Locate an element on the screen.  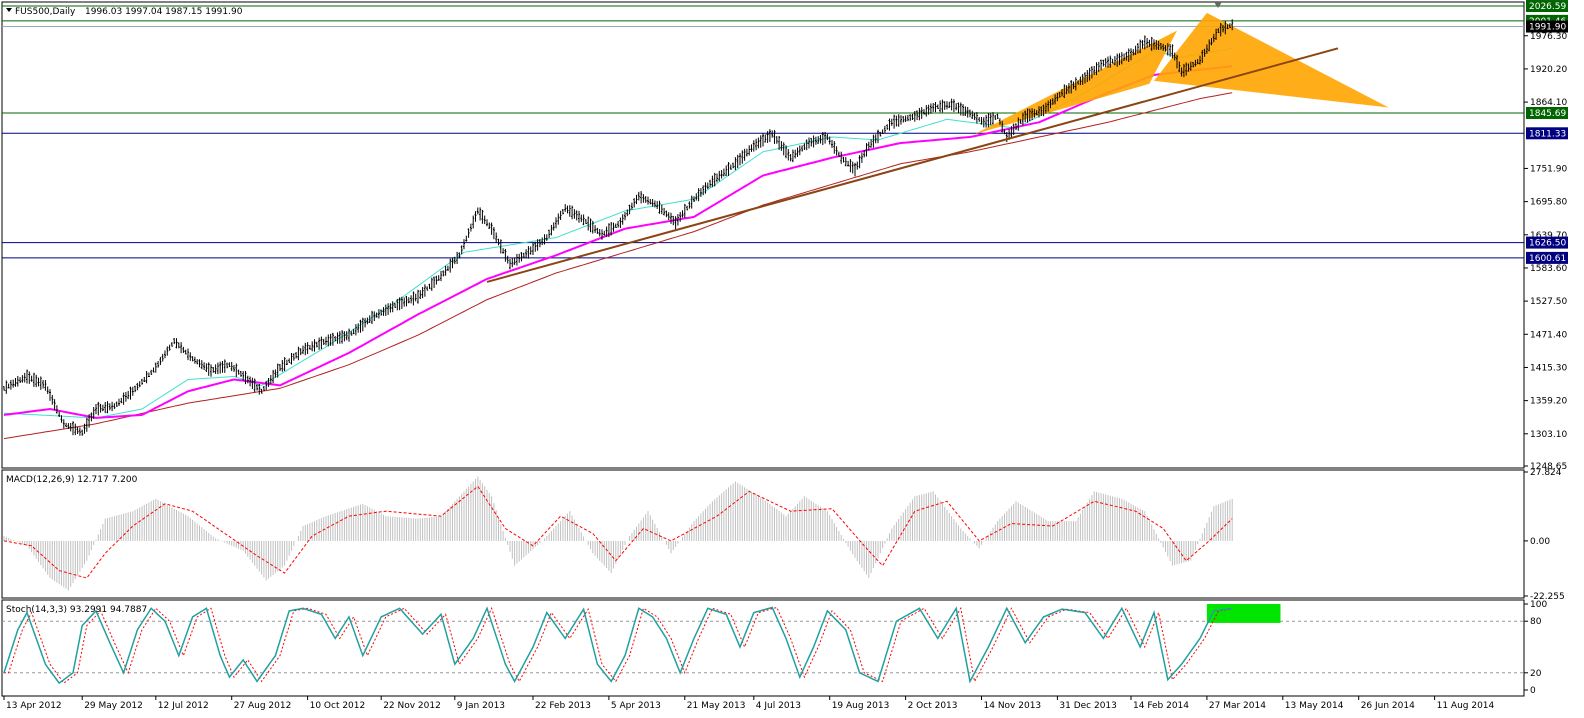
time-tick-label: 12 Jul 2012 is located at coordinates (183, 706).